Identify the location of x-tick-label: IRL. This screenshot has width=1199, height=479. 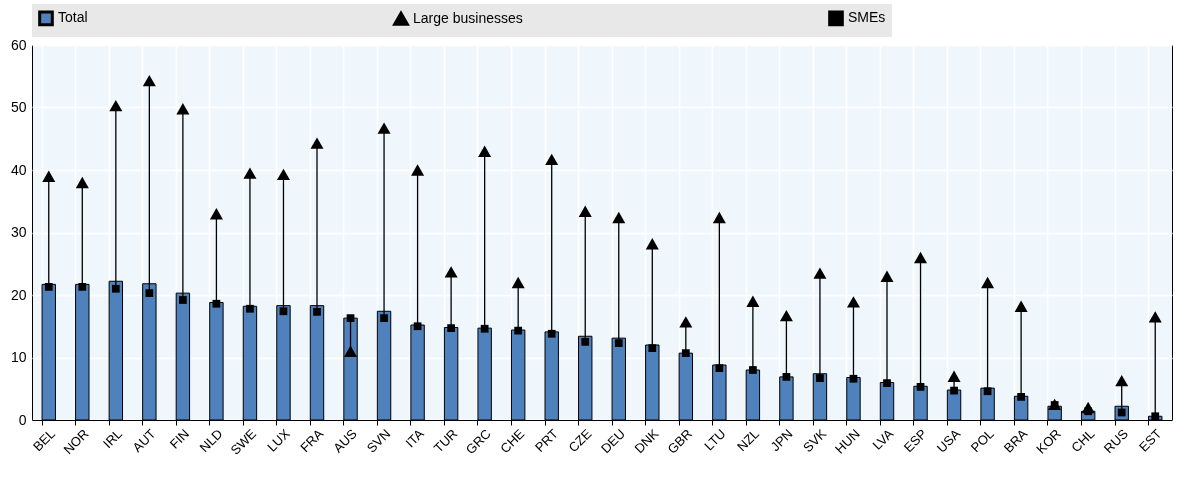
(113, 438).